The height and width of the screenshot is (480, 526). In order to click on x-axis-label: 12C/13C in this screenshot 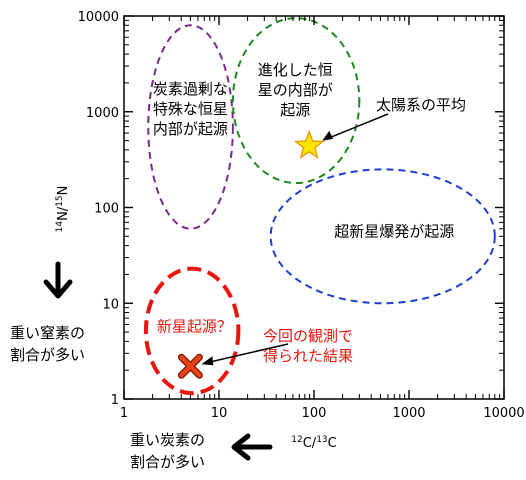, I will do `click(313, 443)`.